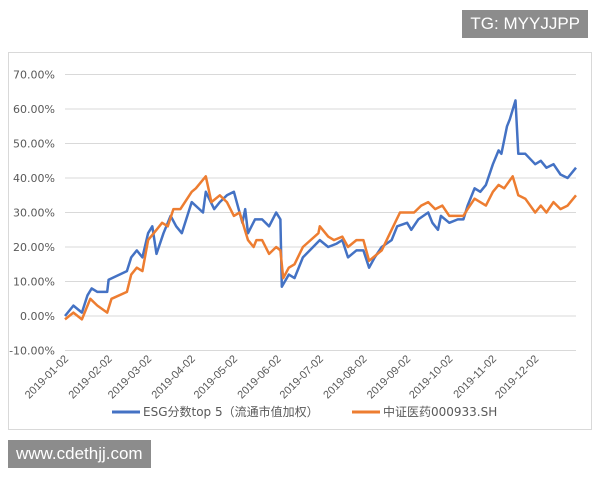 The width and height of the screenshot is (600, 480). I want to click on x-tick-label: 2019-09-02, so click(389, 377).